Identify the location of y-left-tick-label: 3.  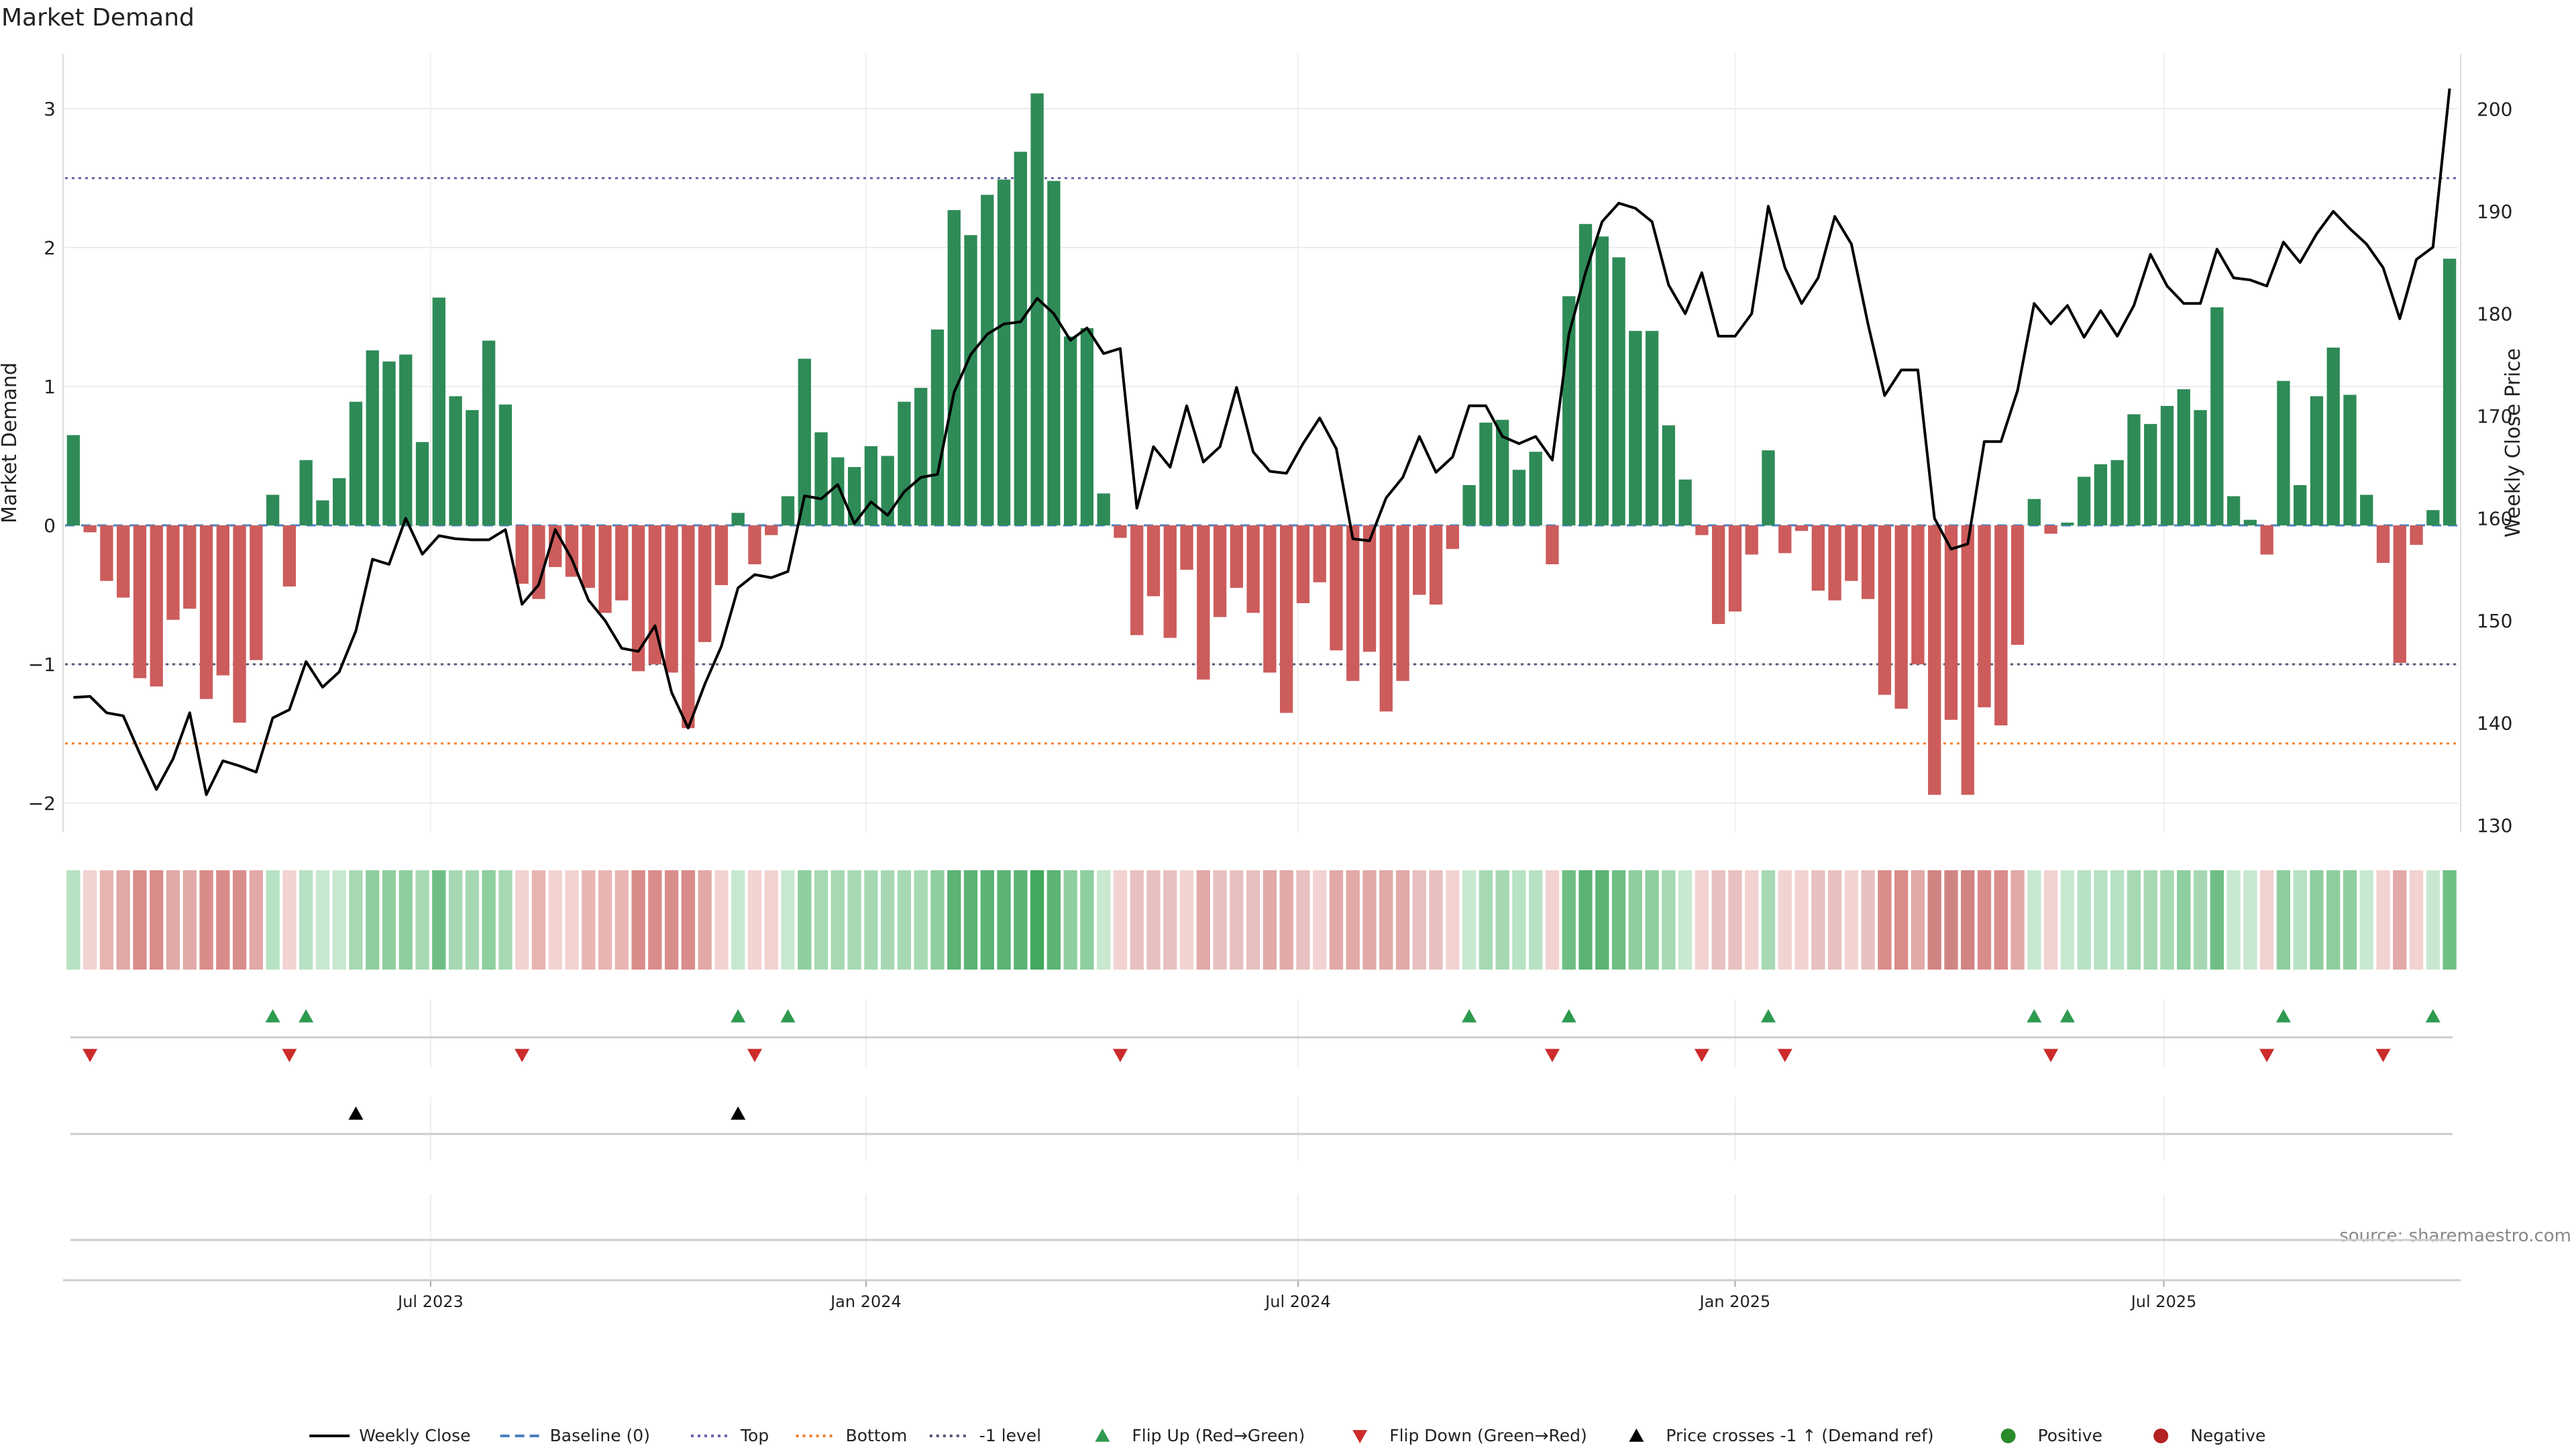
(50, 109).